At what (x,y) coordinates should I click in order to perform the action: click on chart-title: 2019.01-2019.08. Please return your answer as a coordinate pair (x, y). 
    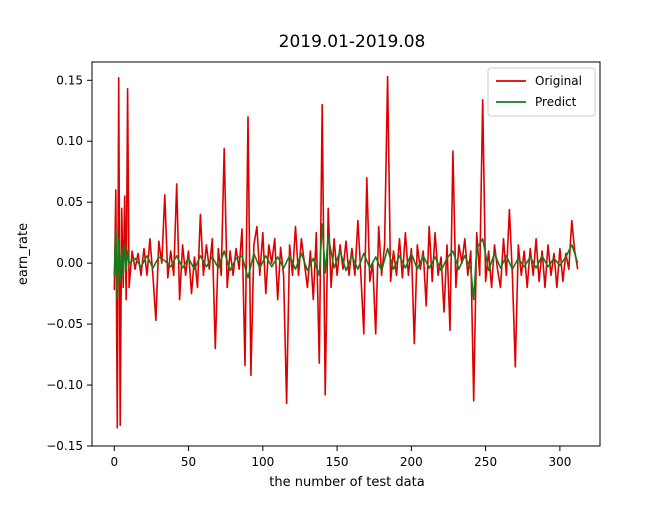
    Looking at the image, I should click on (352, 42).